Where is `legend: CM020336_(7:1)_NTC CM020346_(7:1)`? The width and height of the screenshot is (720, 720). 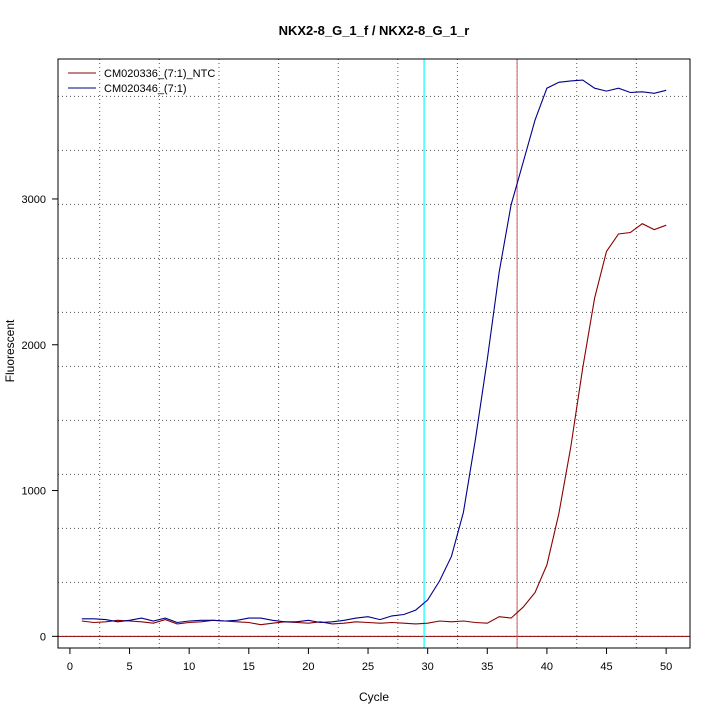 legend: CM020336_(7:1)_NTC CM020346_(7:1) is located at coordinates (141, 81).